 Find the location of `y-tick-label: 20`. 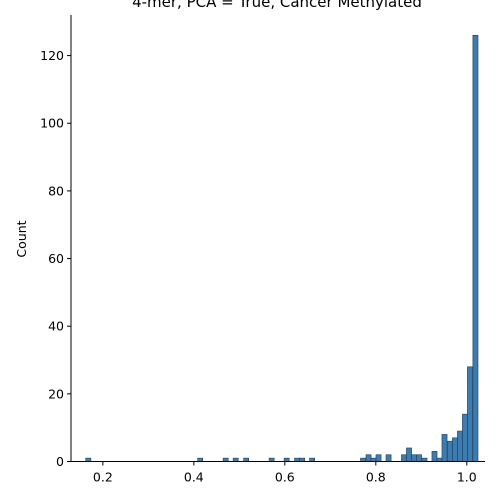

y-tick-label: 20 is located at coordinates (56, 393).